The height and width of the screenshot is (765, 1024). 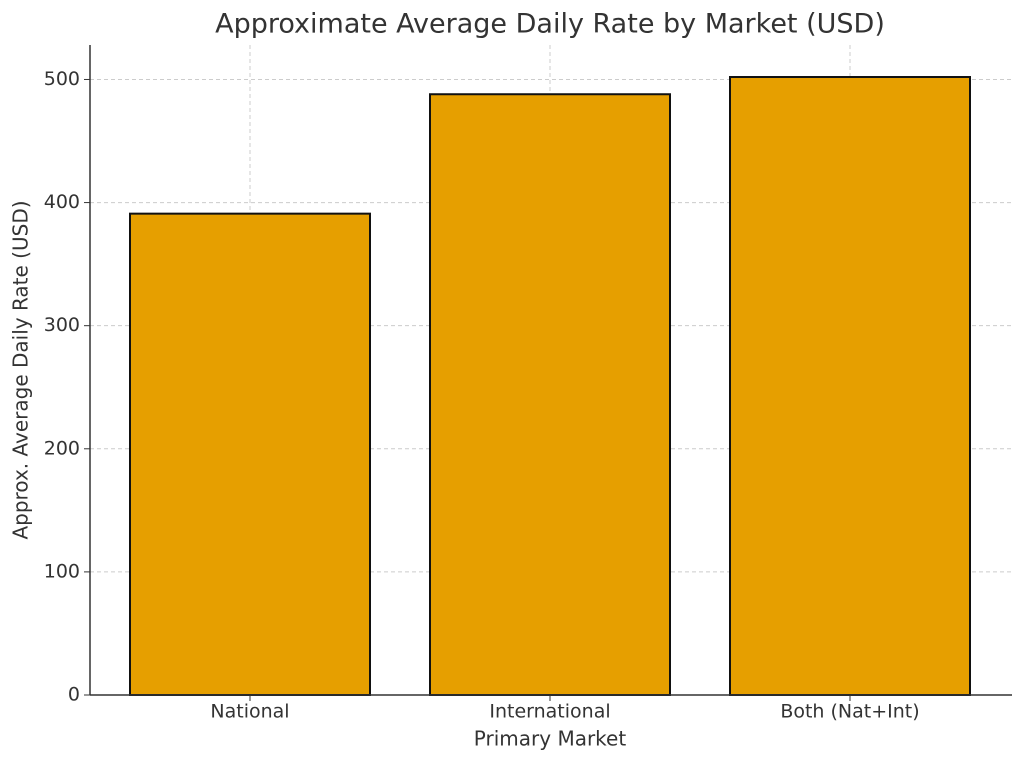 What do you see at coordinates (549, 712) in the screenshot?
I see `x-tick-label: International` at bounding box center [549, 712].